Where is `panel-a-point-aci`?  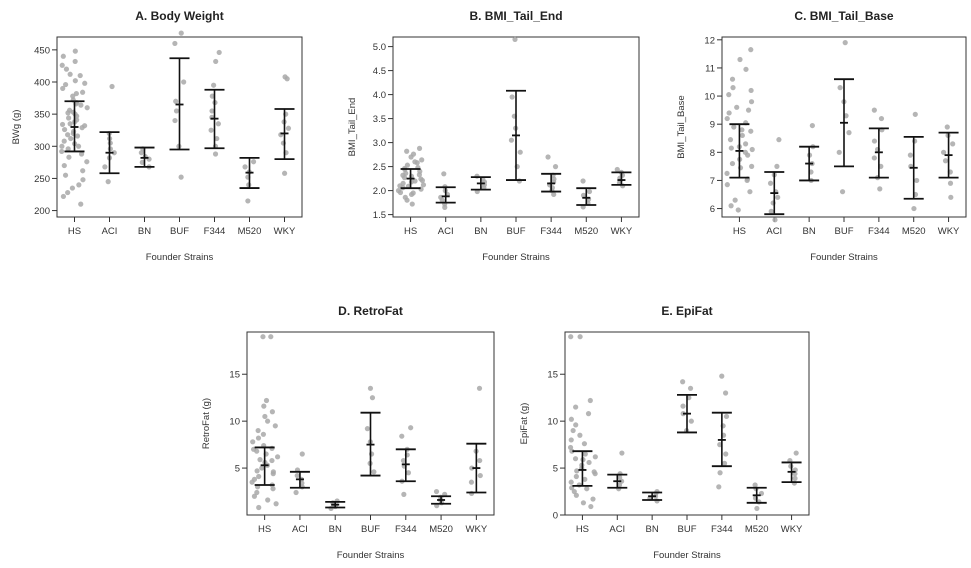
panel-a-point-aci is located at coordinates (114, 153).